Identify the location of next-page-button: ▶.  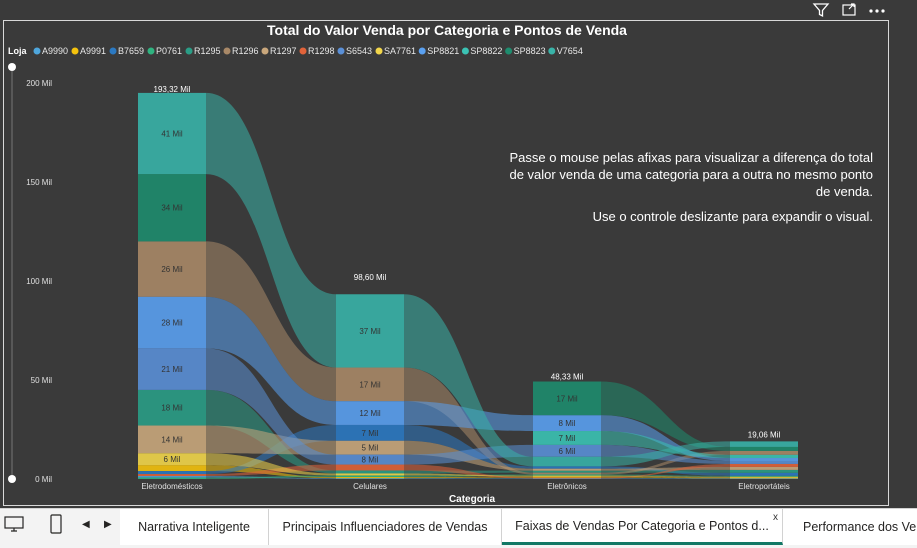
(108, 524).